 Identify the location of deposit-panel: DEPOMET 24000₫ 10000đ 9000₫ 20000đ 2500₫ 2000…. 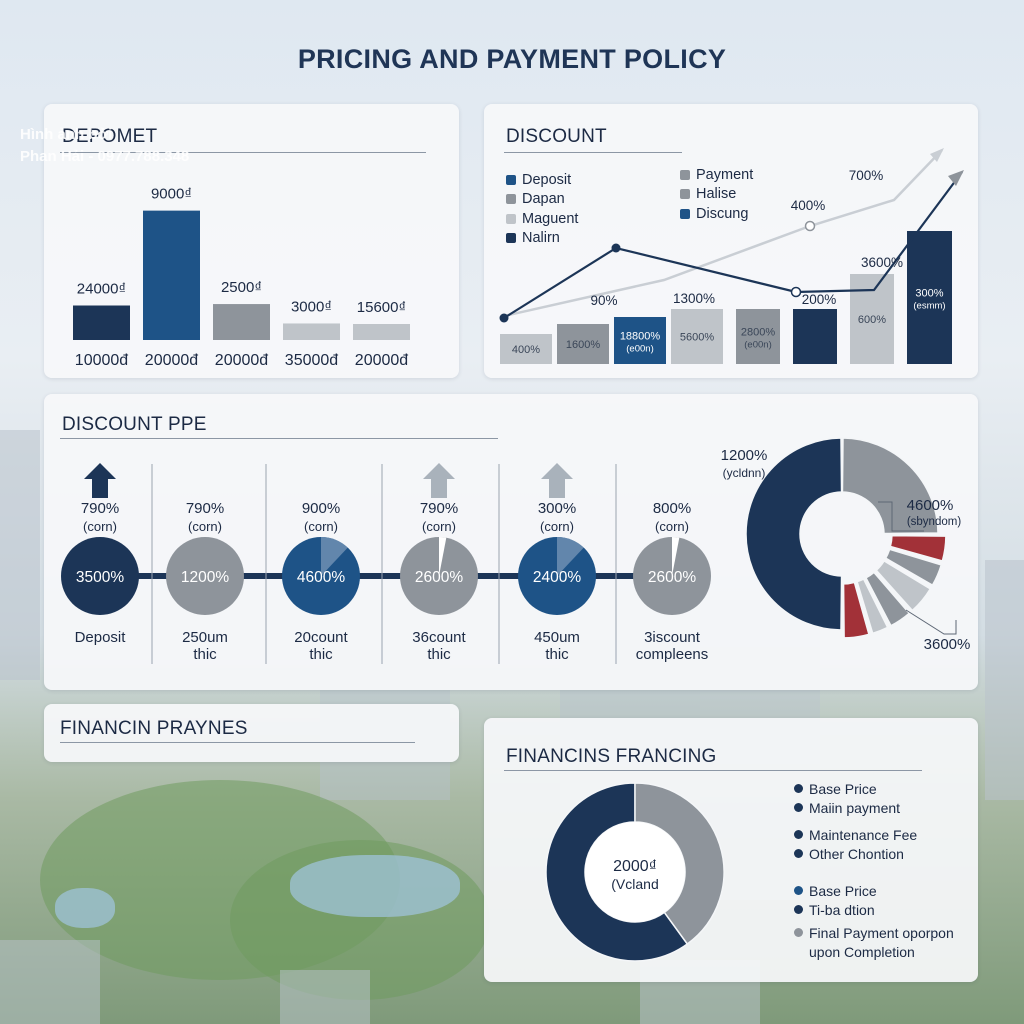
(251, 241).